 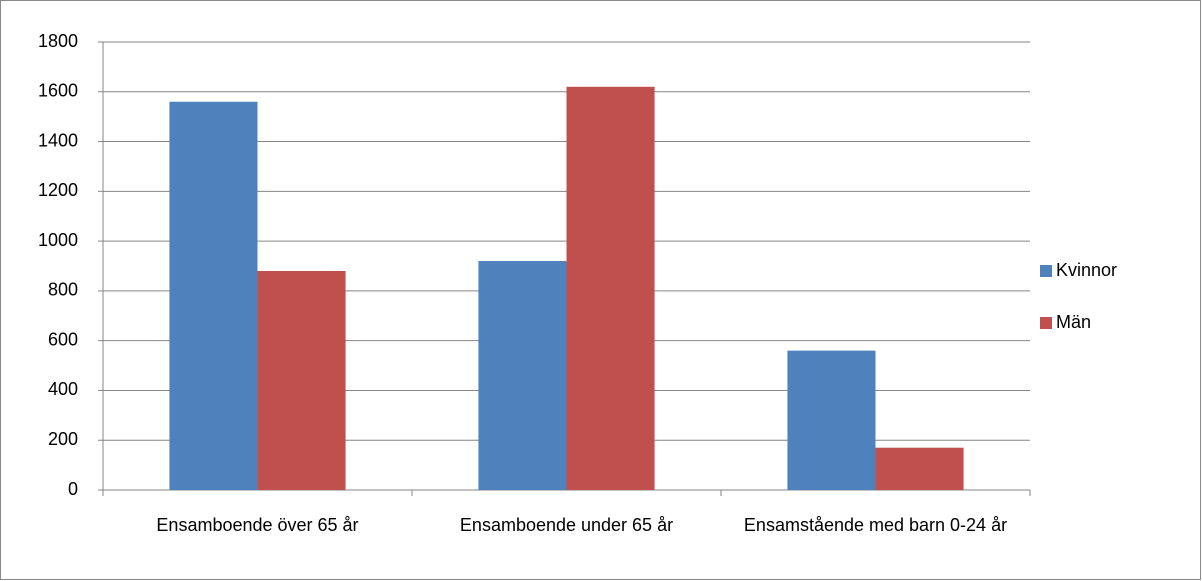 I want to click on y-tick-label: 200, so click(x=63, y=439).